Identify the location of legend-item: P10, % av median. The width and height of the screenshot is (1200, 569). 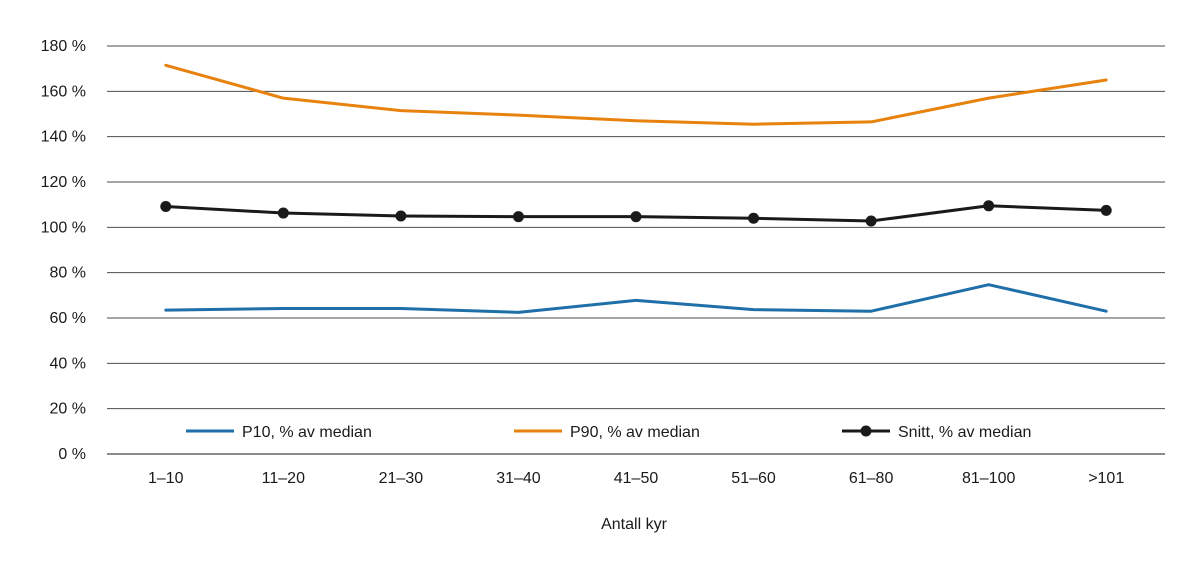
(279, 432).